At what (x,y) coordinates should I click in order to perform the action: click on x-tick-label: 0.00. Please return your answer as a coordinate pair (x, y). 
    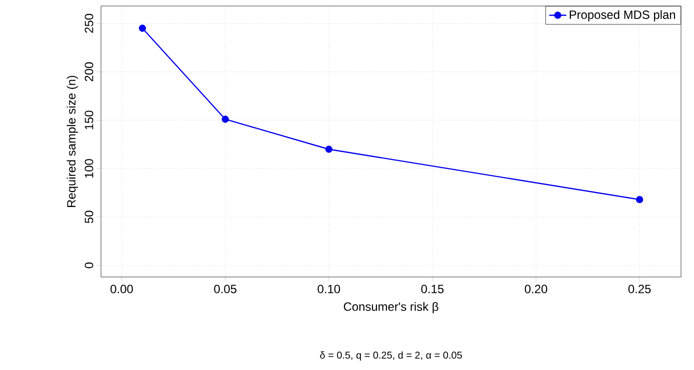
    Looking at the image, I should click on (121, 289).